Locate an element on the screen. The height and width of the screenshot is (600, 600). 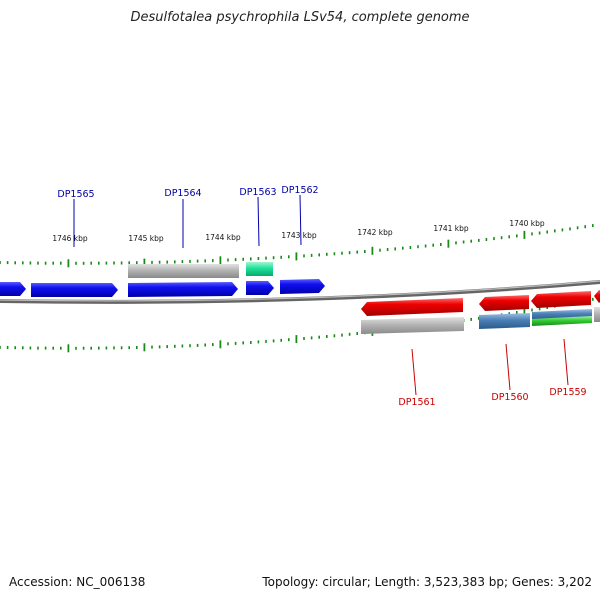
gene-label-forward: DP1563 is located at coordinates (257, 192).